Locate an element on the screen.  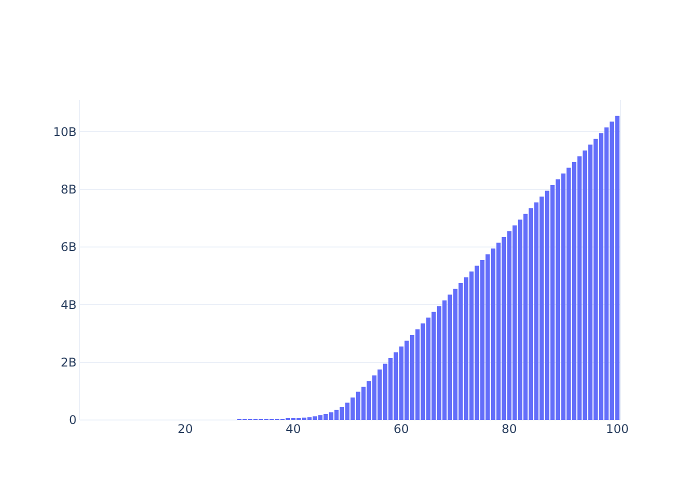
y-tick-label: 8B is located at coordinates (68, 189).